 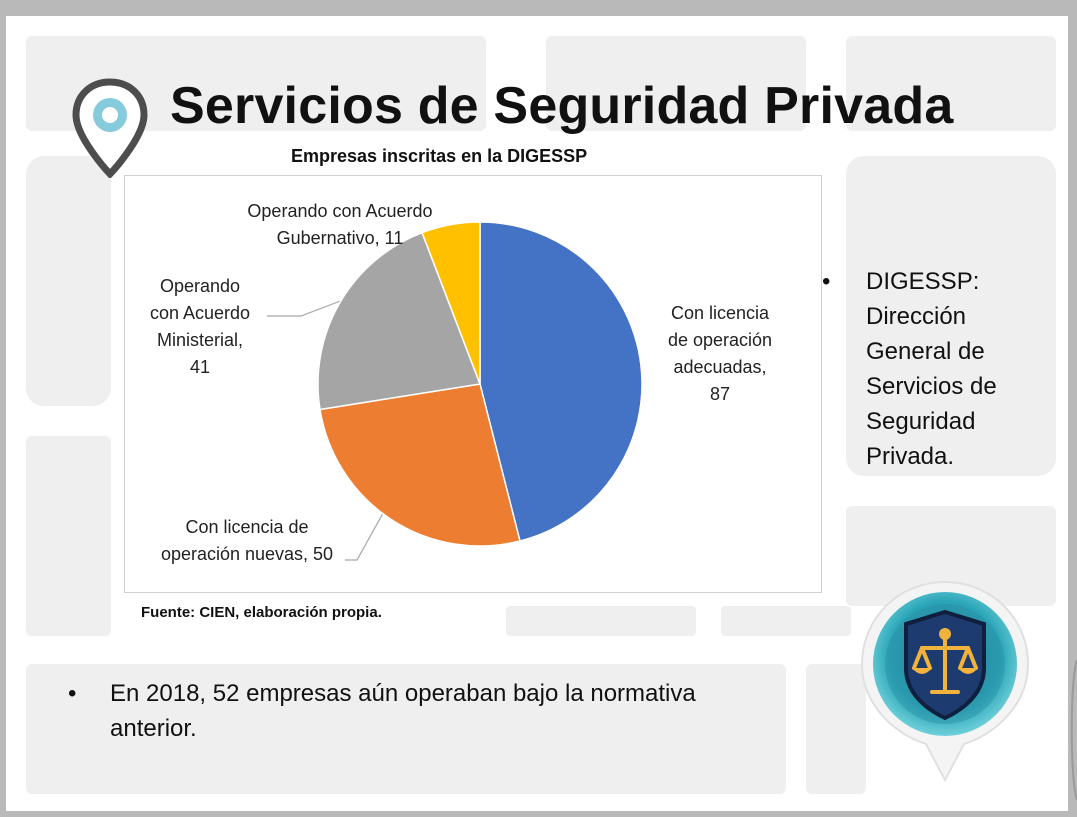 I want to click on slice-label-line: con Acuerdo, so click(x=200, y=313).